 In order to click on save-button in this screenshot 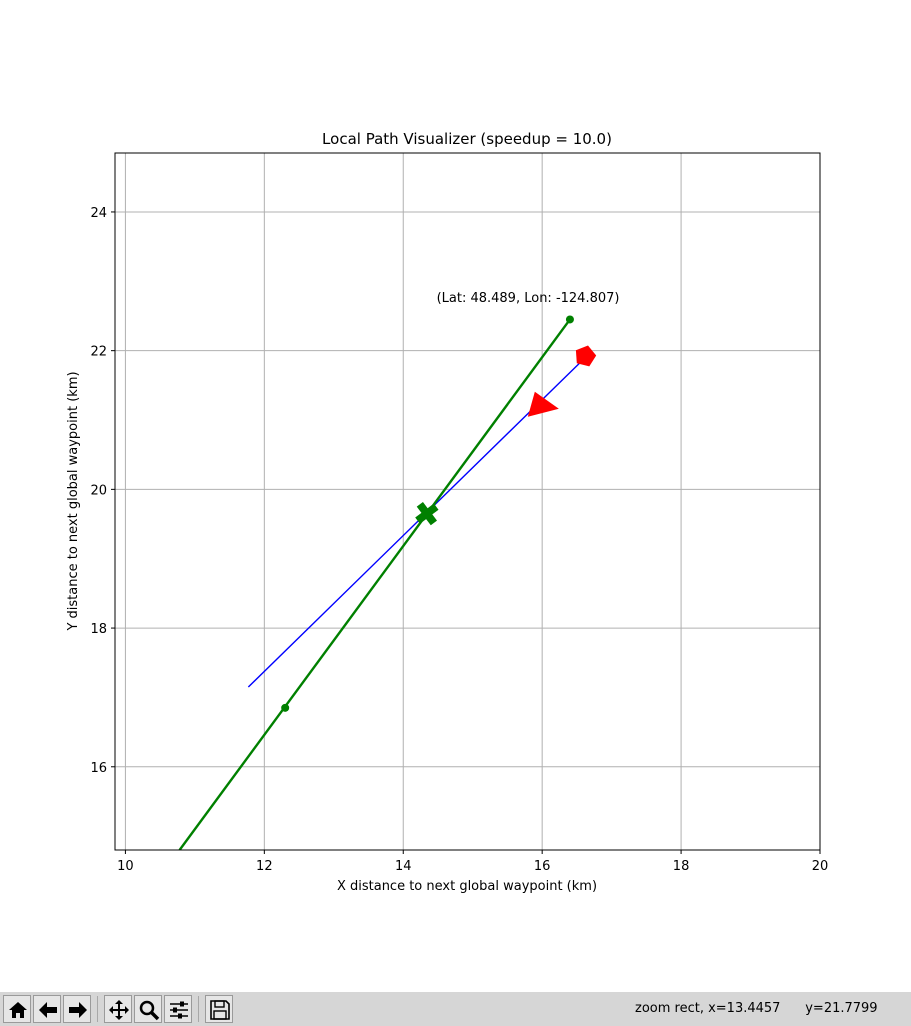, I will do `click(219, 1009)`.